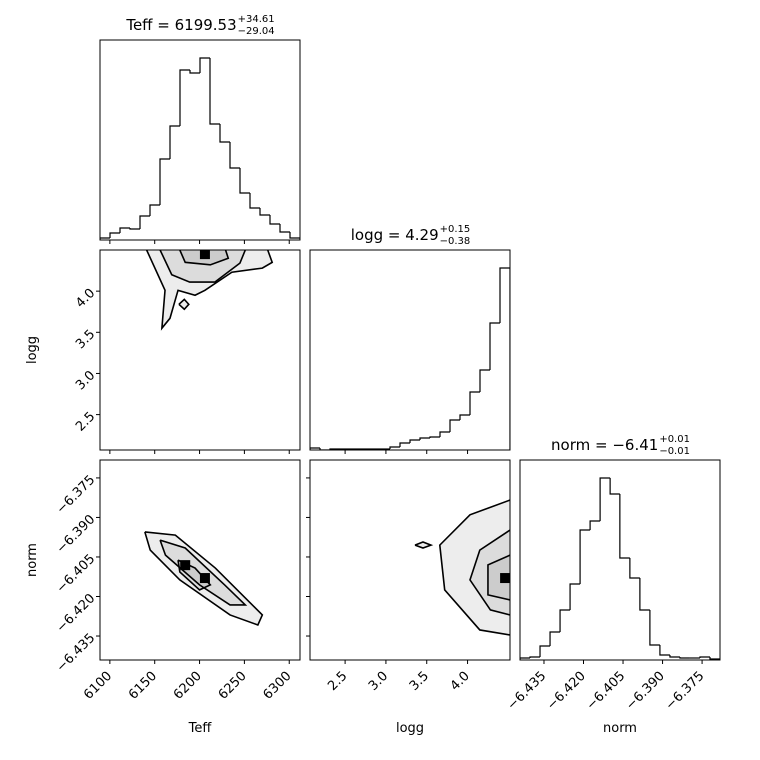 This screenshot has height=760, width=760. I want to click on y-tick-label: 3.5, so click(85, 339).